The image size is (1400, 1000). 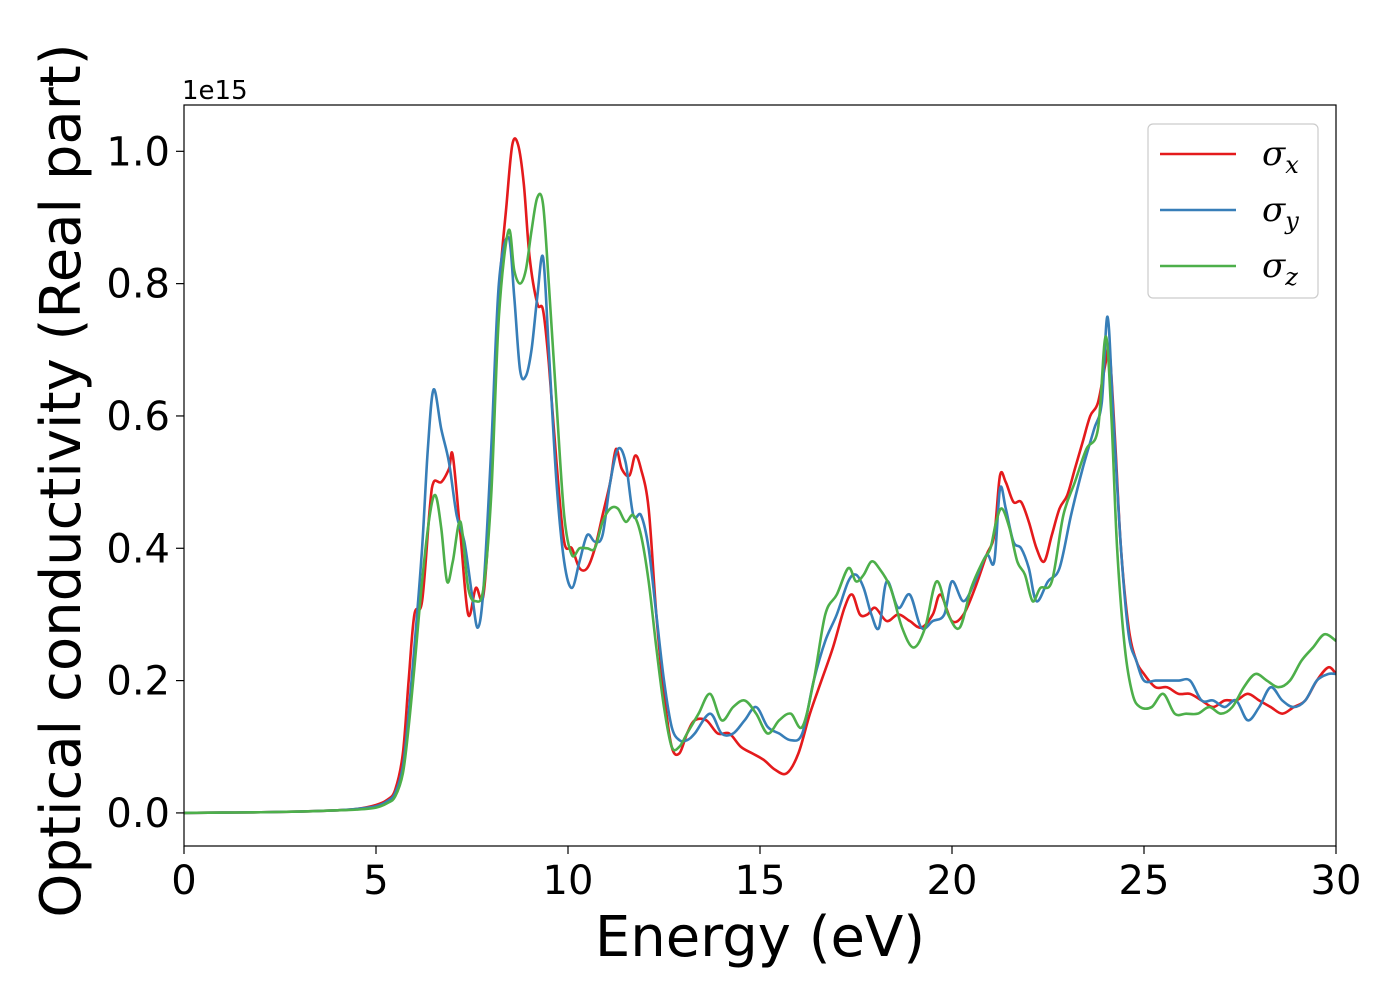 I want to click on y-offset-label: 1e15, so click(x=215, y=91).